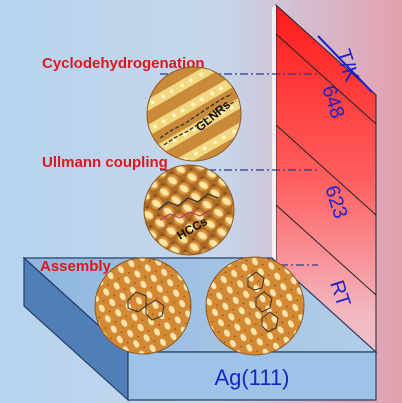 Image resolution: width=402 pixels, height=403 pixels. I want to click on temp-divider-top, so click(326, 79).